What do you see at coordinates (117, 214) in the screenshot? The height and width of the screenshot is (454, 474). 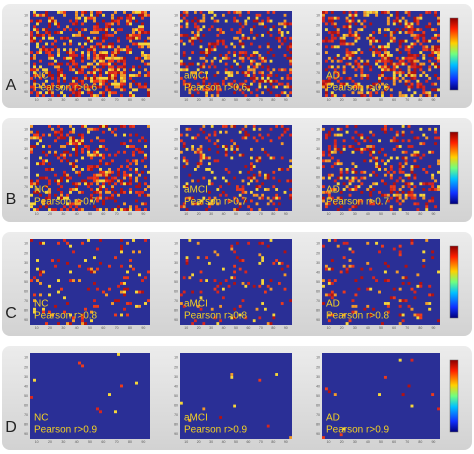 I see `x-tick-label: 70` at bounding box center [117, 214].